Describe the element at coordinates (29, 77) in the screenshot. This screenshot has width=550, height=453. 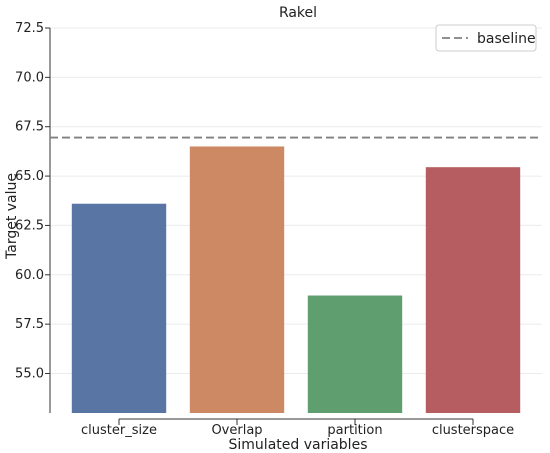
I see `y-tick-label-6: 70.0` at that location.